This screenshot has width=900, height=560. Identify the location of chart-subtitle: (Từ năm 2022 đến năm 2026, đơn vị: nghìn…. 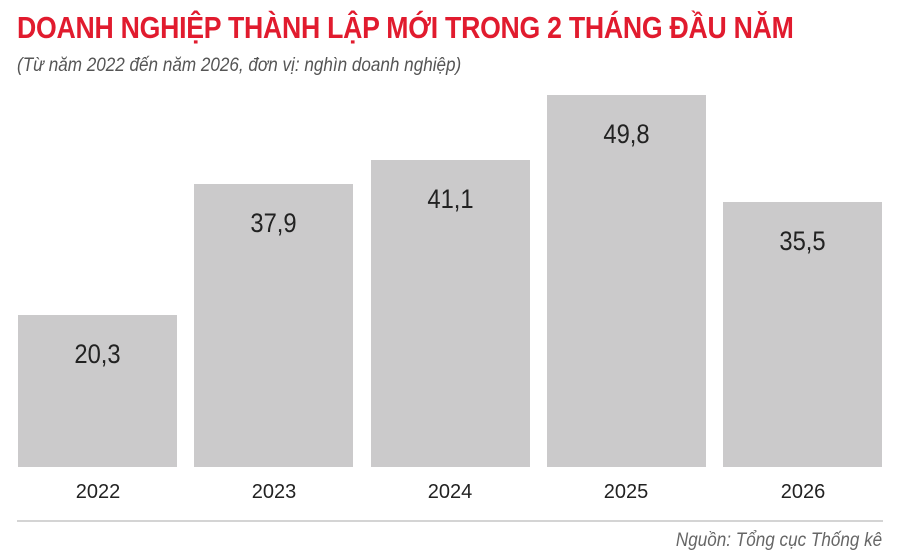
(239, 65).